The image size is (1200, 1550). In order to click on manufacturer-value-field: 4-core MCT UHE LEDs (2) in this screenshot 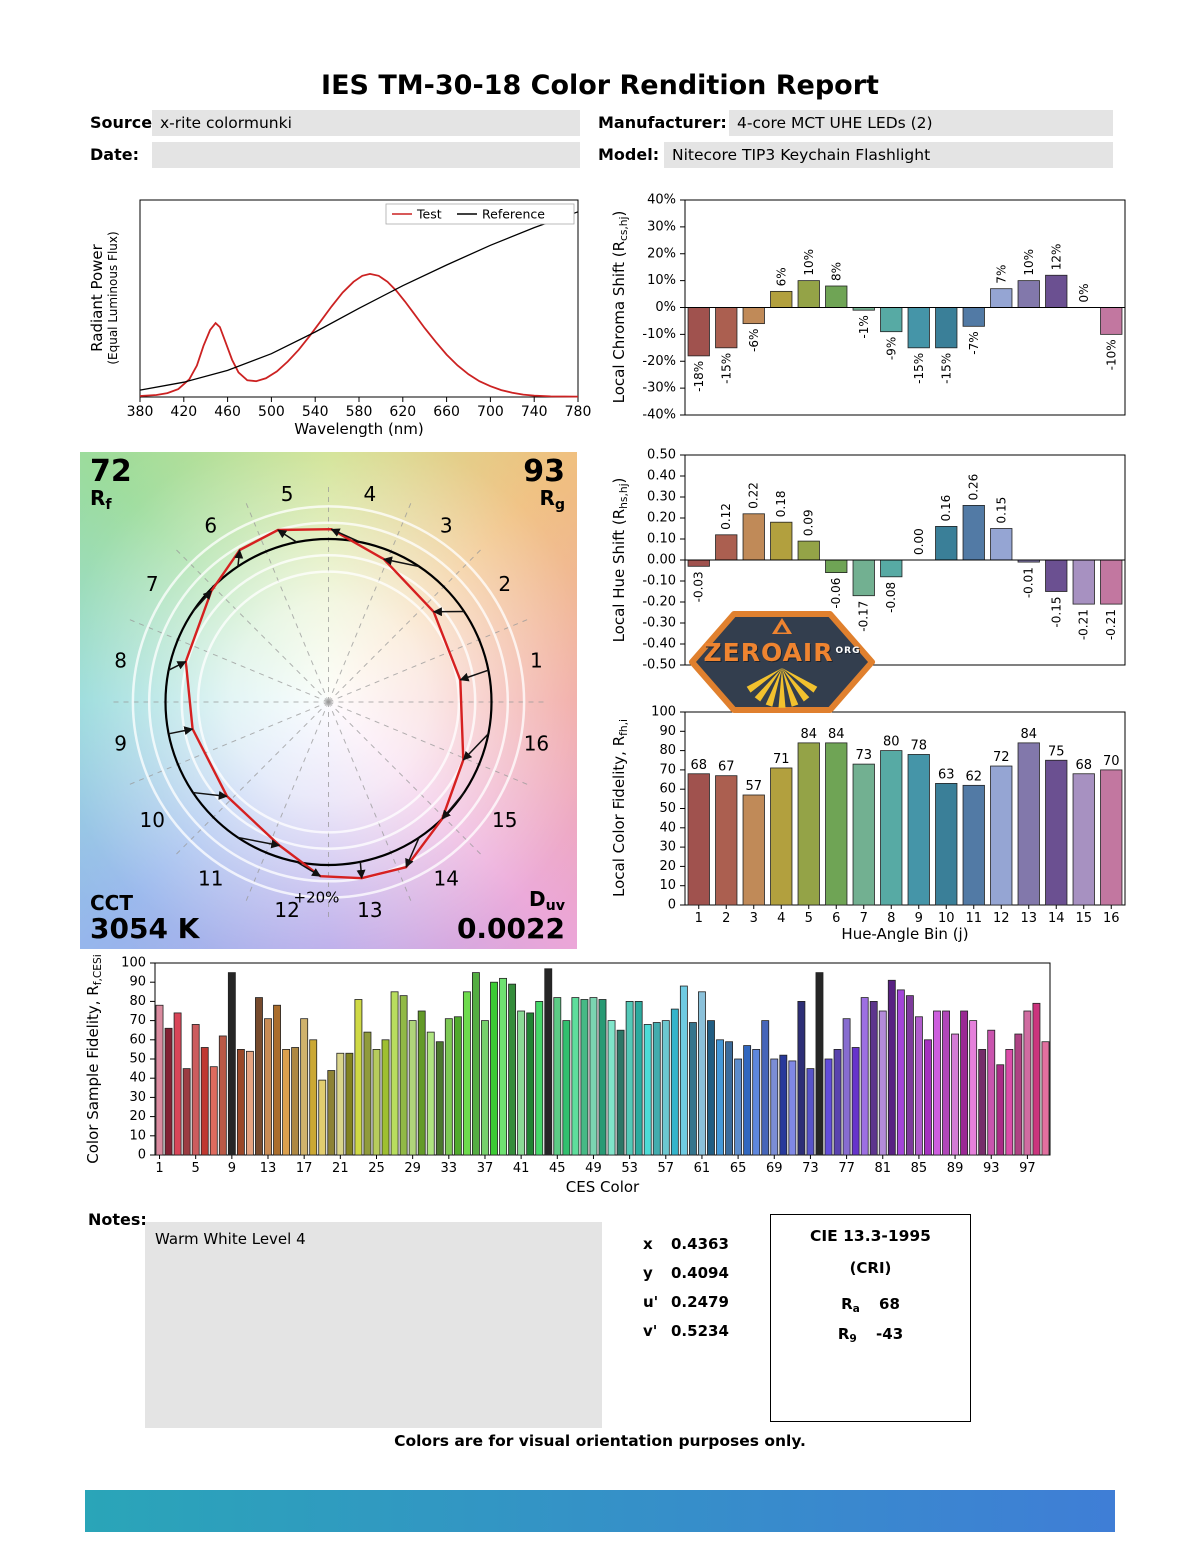, I will do `click(921, 123)`.